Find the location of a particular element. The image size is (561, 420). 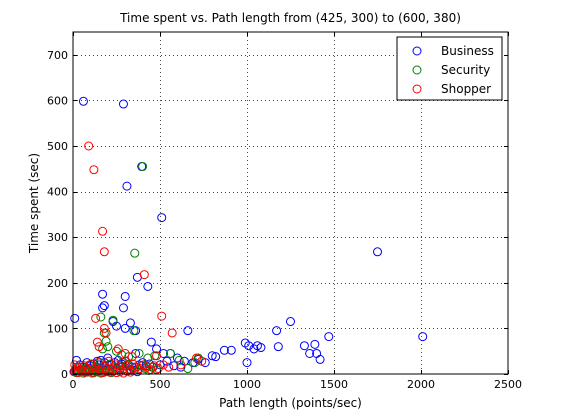

legend-label: Security is located at coordinates (465, 70).